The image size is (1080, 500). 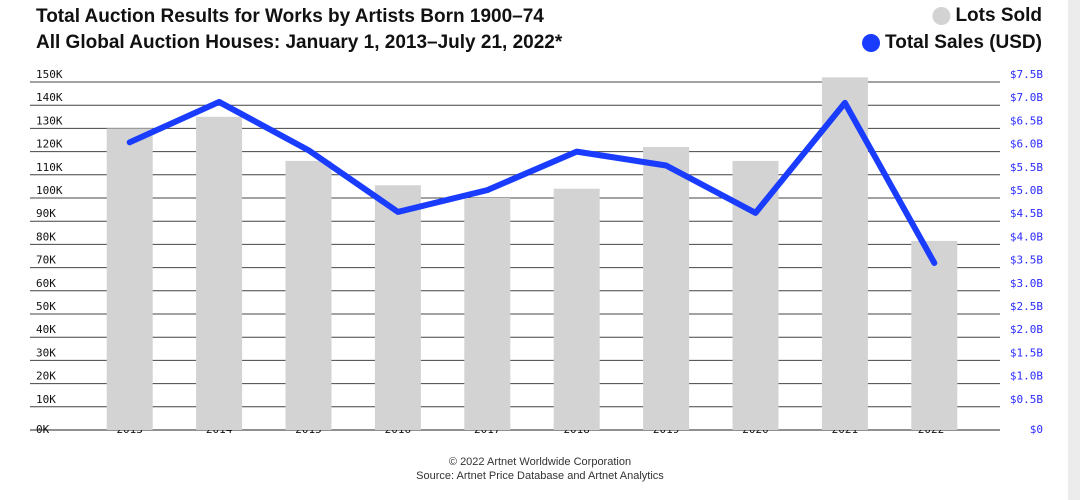 I want to click on y-tick-label: 90K, so click(x=46, y=213).